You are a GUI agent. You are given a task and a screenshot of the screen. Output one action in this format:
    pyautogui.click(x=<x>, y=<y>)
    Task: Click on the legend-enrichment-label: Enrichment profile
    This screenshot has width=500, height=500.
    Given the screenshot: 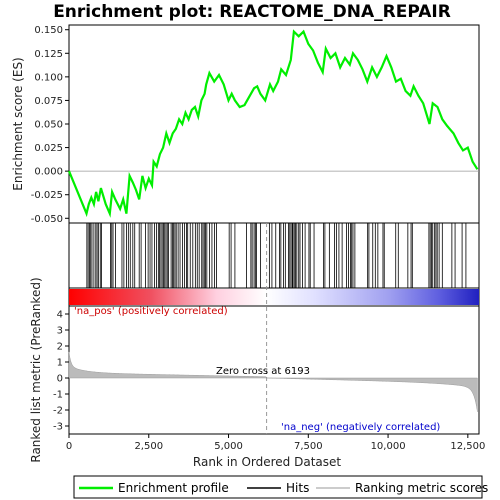 What is the action you would take?
    pyautogui.click(x=173, y=488)
    